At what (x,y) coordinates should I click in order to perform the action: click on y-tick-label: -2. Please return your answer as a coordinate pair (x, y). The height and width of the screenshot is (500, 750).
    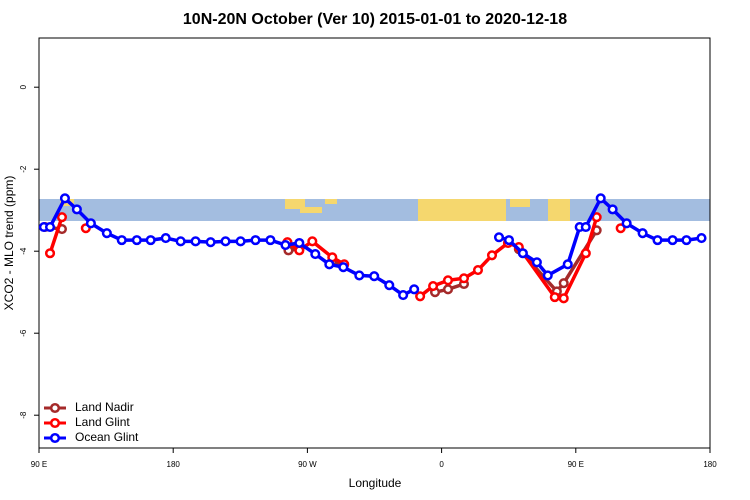
    Looking at the image, I should click on (23, 169).